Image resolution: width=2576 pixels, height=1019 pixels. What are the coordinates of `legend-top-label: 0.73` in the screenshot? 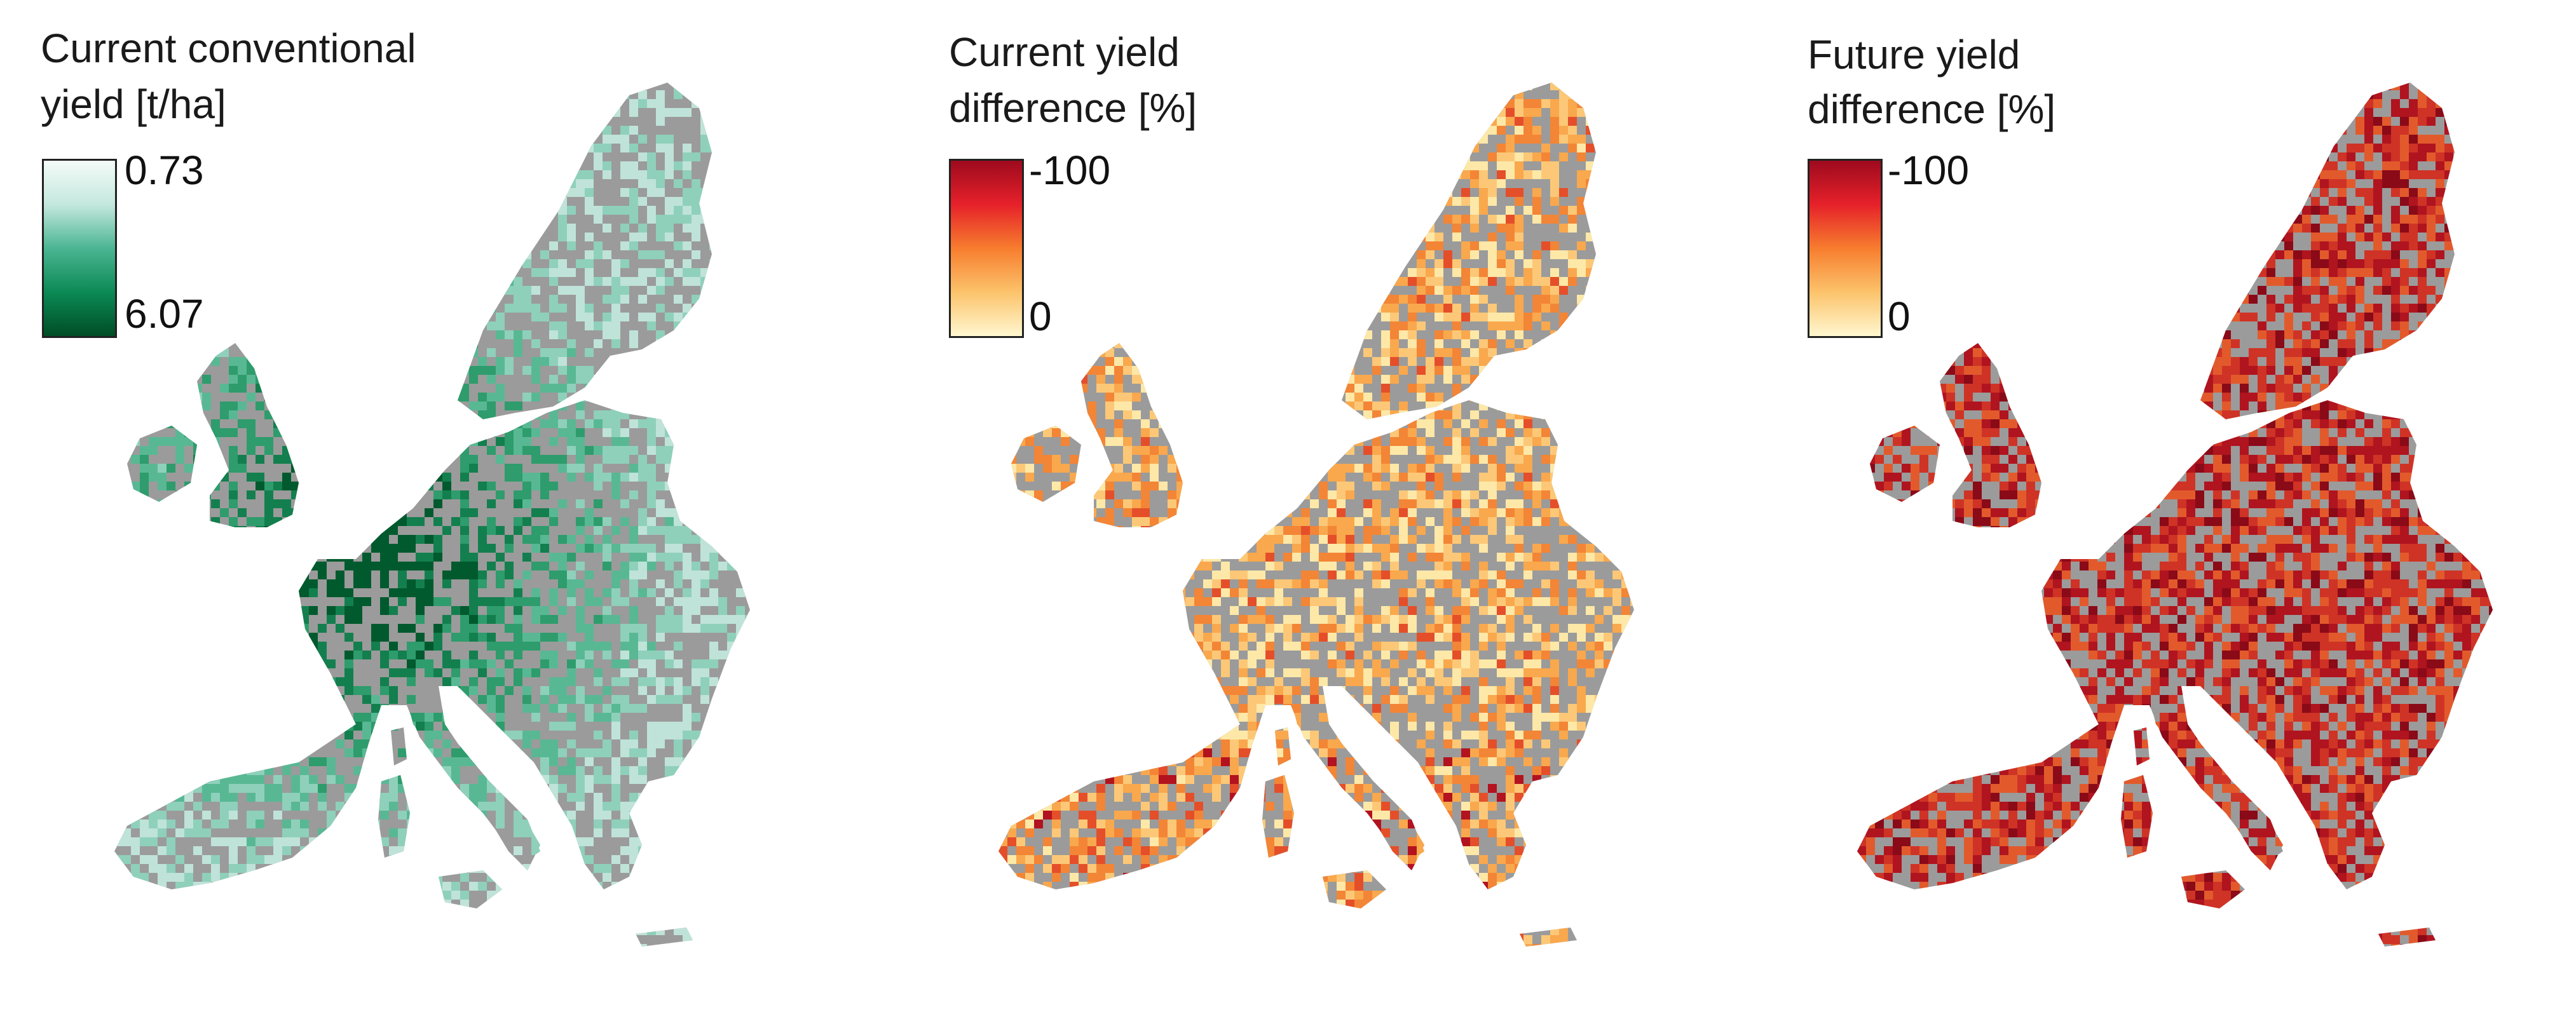 It's located at (164, 170).